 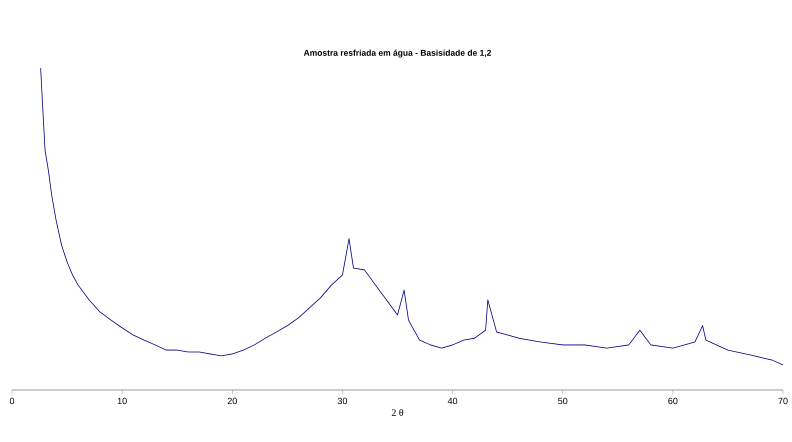 I want to click on x-tick-label: 70, so click(x=783, y=401).